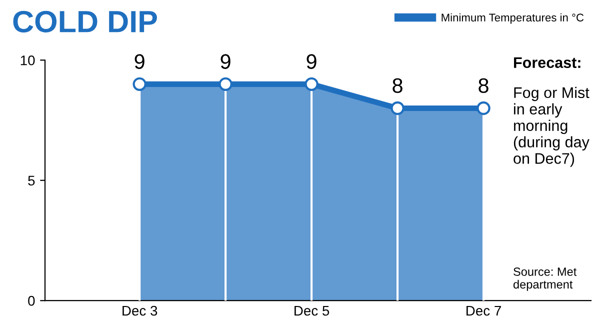  What do you see at coordinates (31, 181) in the screenshot?
I see `y-tick-label: 5` at bounding box center [31, 181].